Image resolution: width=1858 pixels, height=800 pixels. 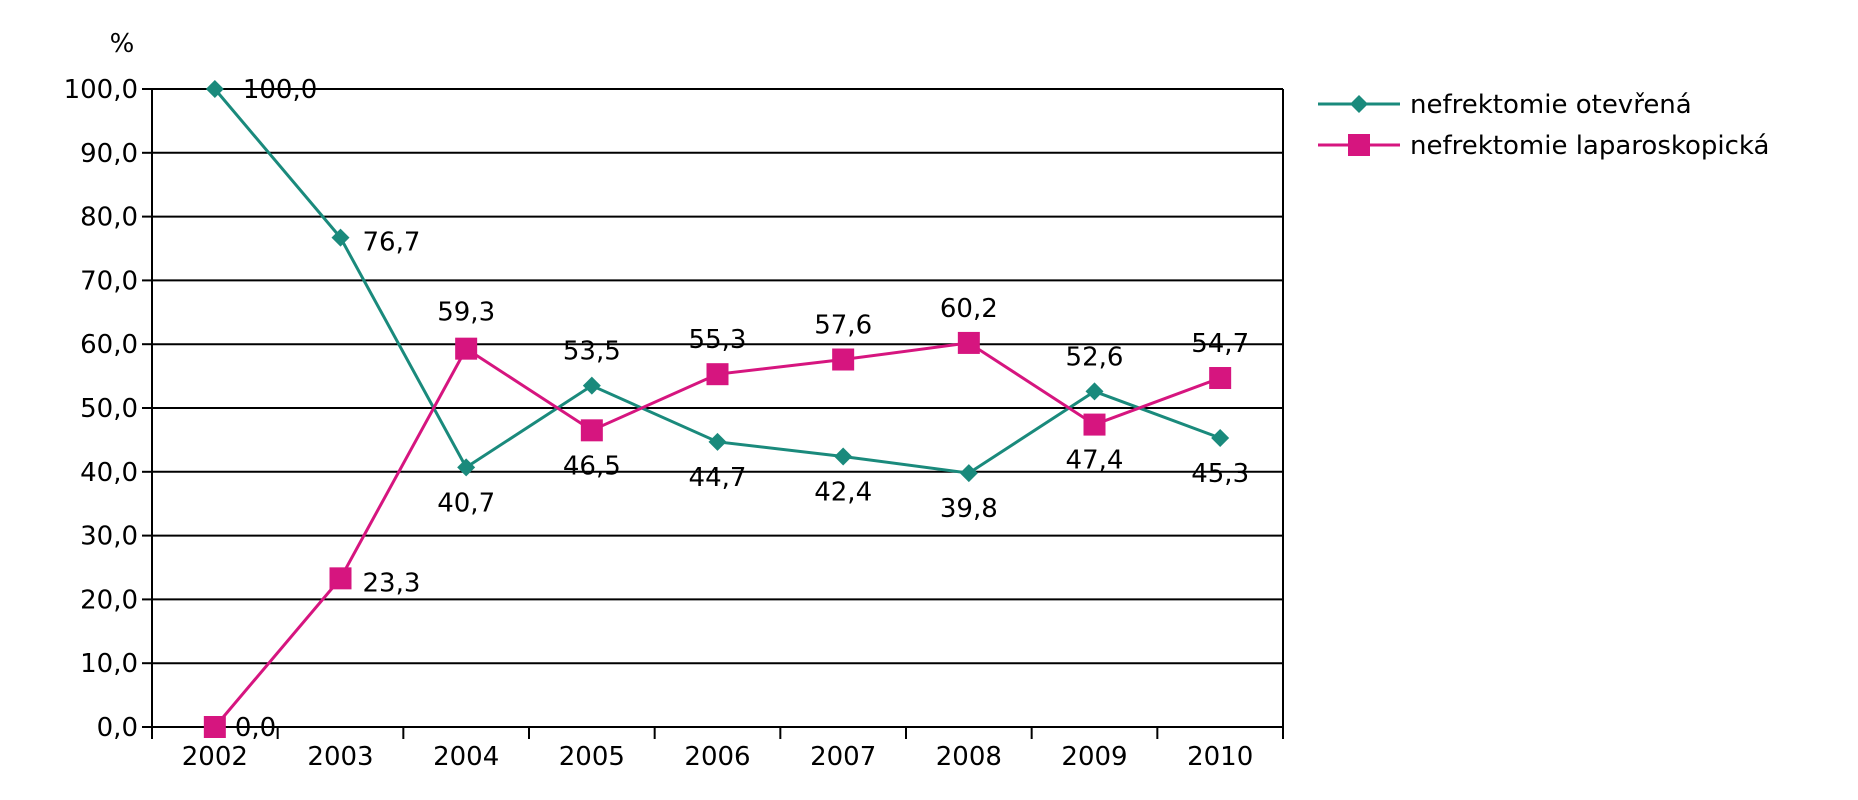 What do you see at coordinates (109, 600) in the screenshot?
I see `y-tick-label: 20,0` at bounding box center [109, 600].